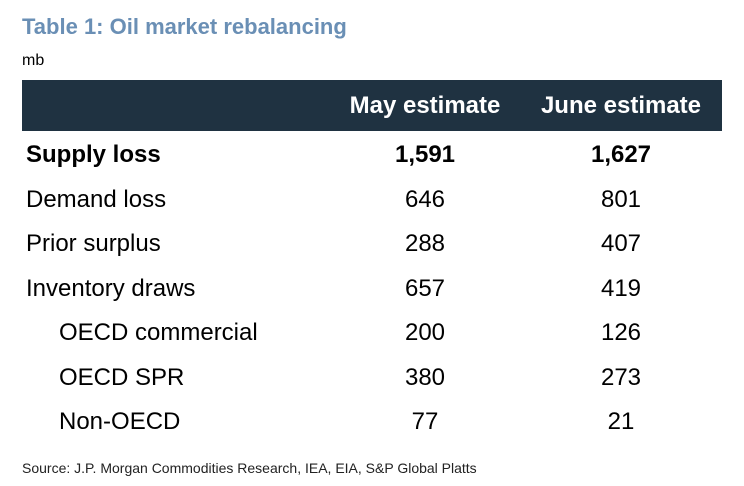  Describe the element at coordinates (425, 155) in the screenshot. I see `row-may-value: 1,591` at that location.